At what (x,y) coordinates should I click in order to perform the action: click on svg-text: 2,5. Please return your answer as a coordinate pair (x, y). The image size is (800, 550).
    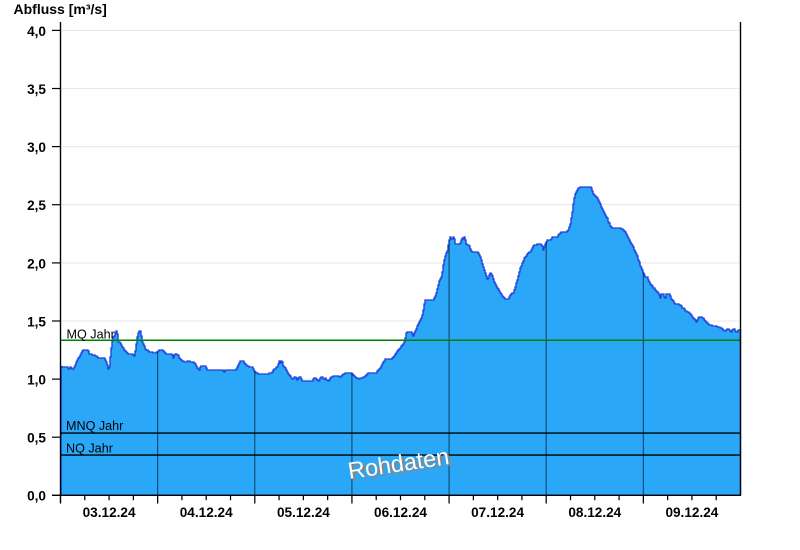
    Looking at the image, I should click on (36, 205).